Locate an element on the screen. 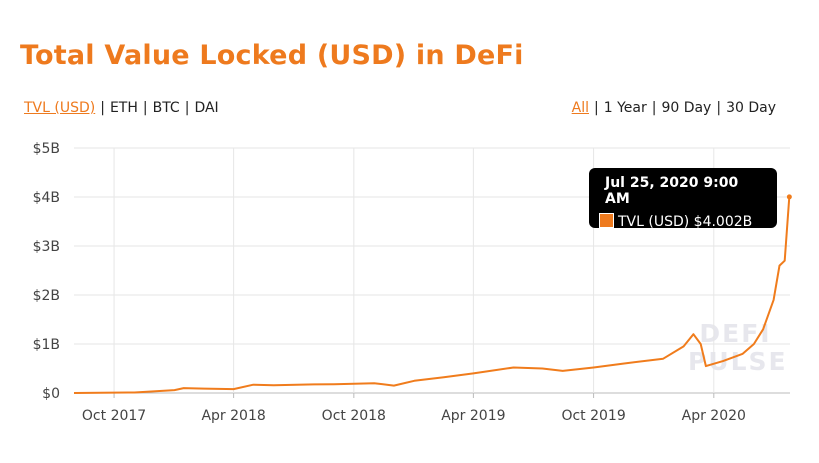  tooltip-date: Jul 25, 2020 9:00 AM is located at coordinates (672, 191).